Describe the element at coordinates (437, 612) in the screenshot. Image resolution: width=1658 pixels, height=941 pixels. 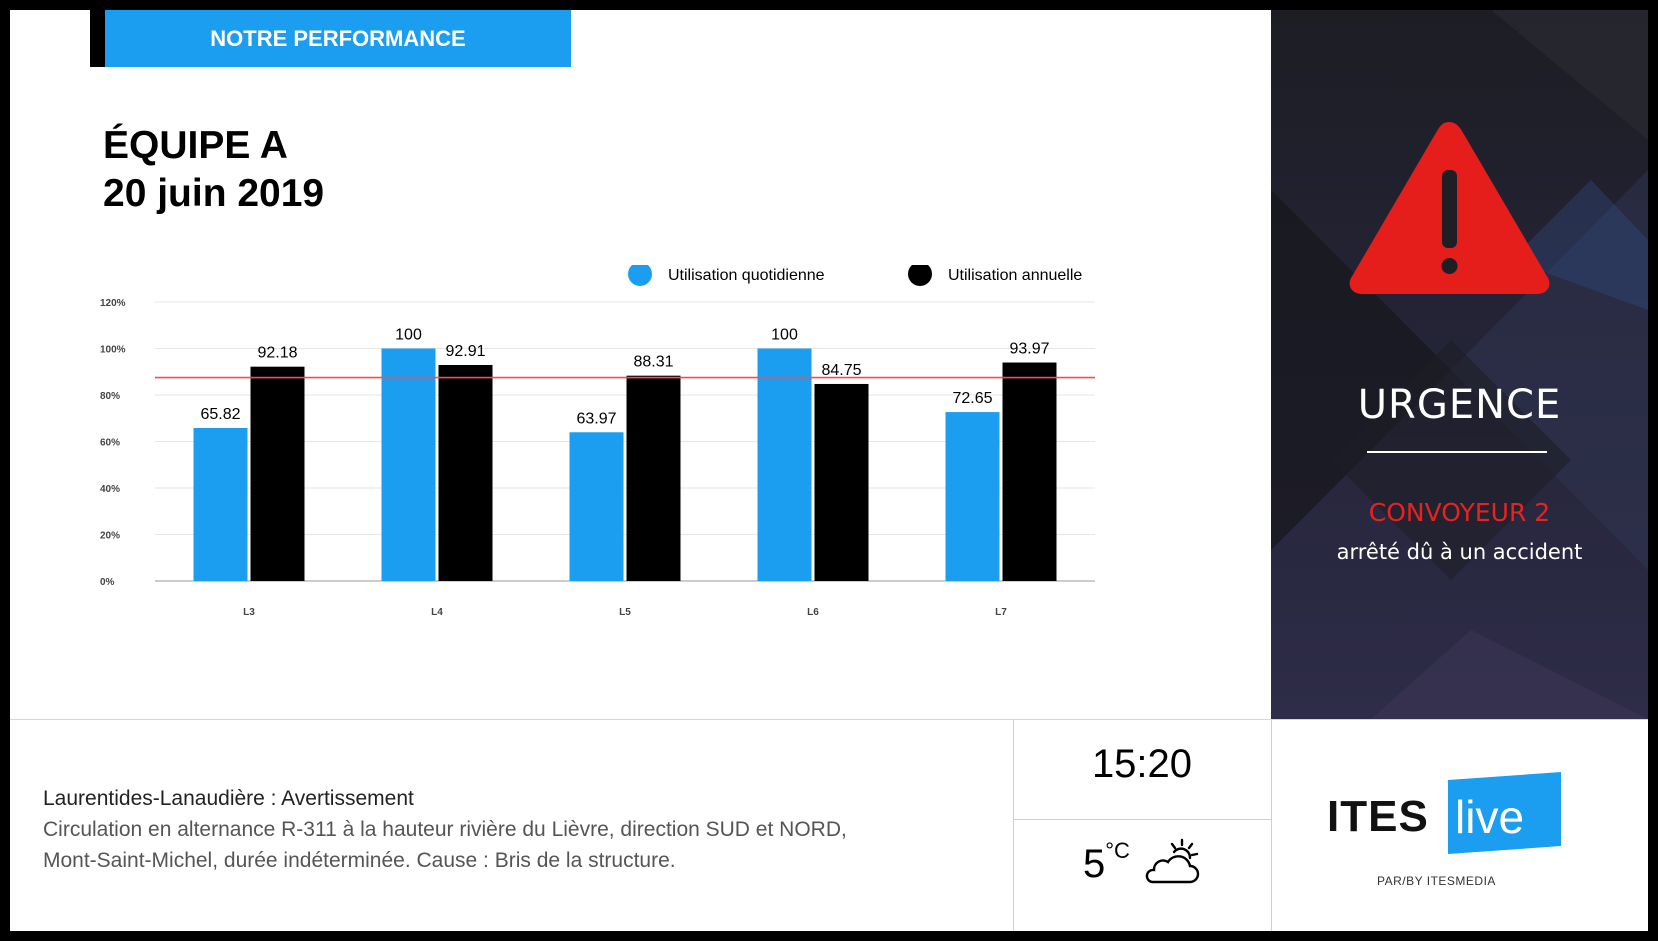
I see `x-tick-label: L4` at that location.